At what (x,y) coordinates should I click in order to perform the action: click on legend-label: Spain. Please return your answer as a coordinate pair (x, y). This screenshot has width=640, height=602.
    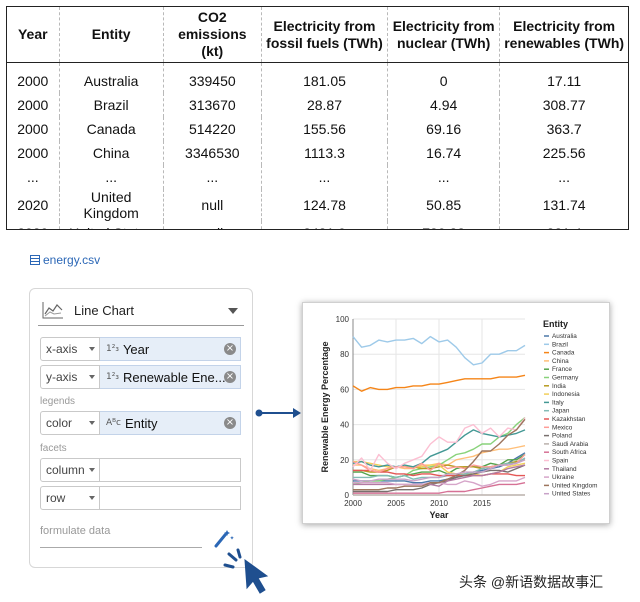
    Looking at the image, I should click on (560, 461).